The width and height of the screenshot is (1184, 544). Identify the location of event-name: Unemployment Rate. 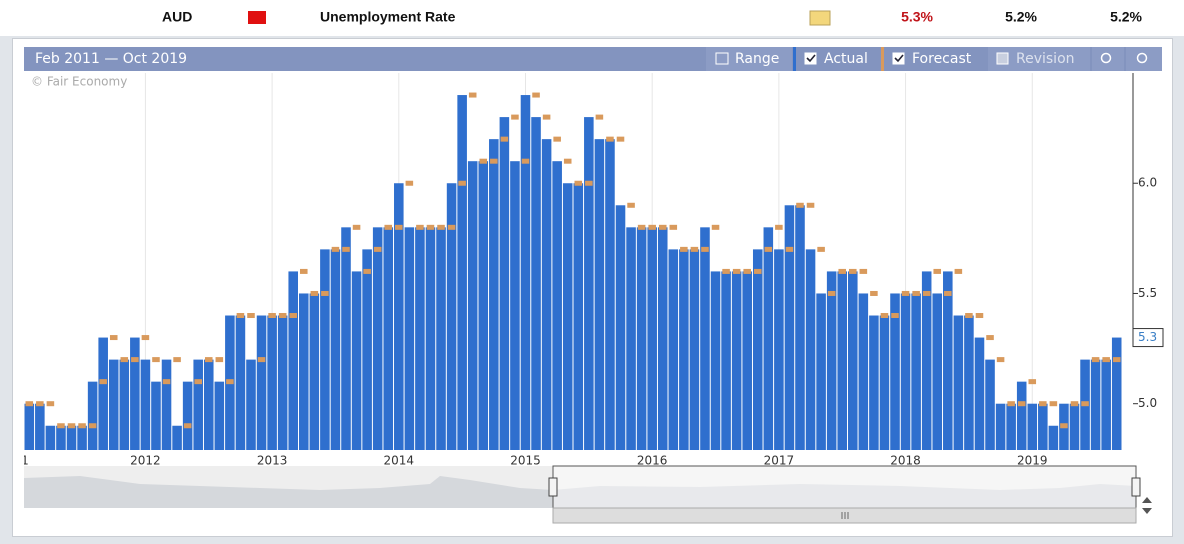
(388, 17).